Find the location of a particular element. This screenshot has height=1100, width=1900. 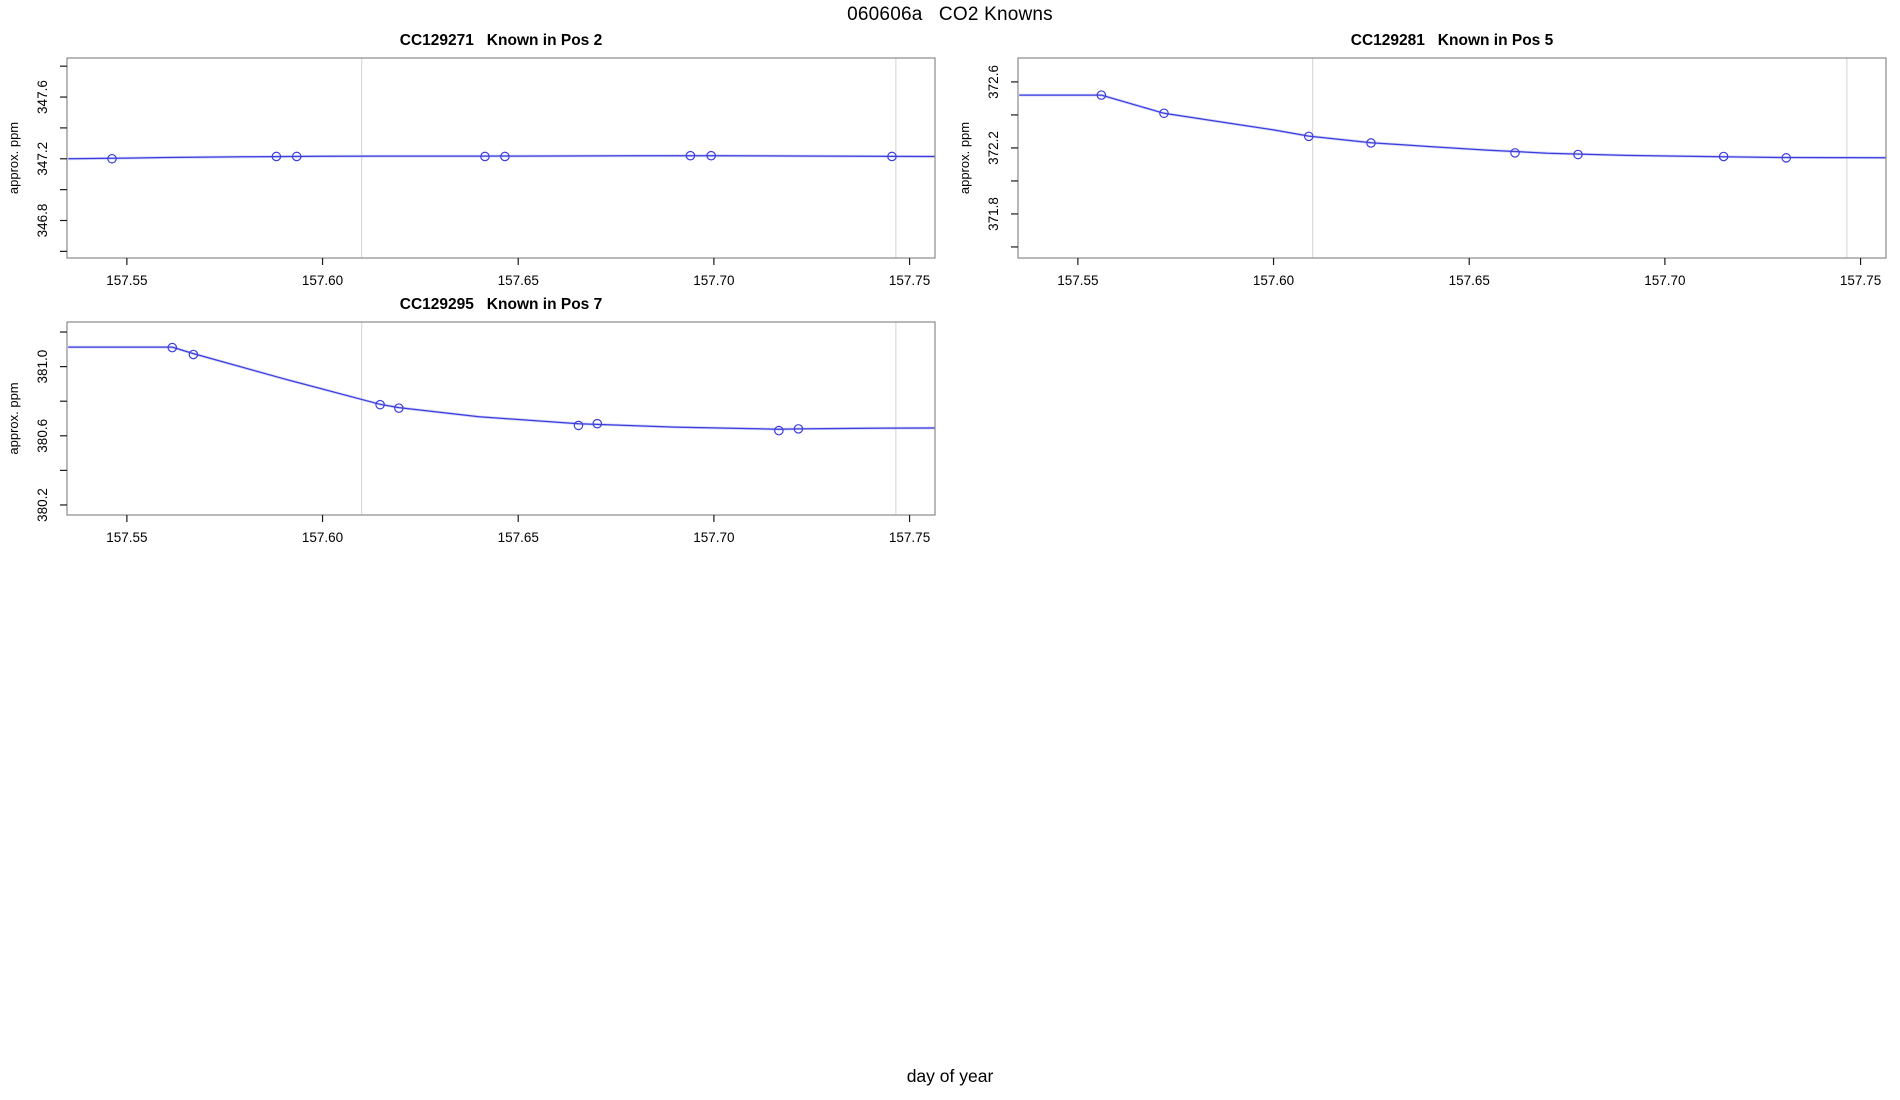

panel-title-cc129295: CC129295 Known in Pos 7 is located at coordinates (501, 304).